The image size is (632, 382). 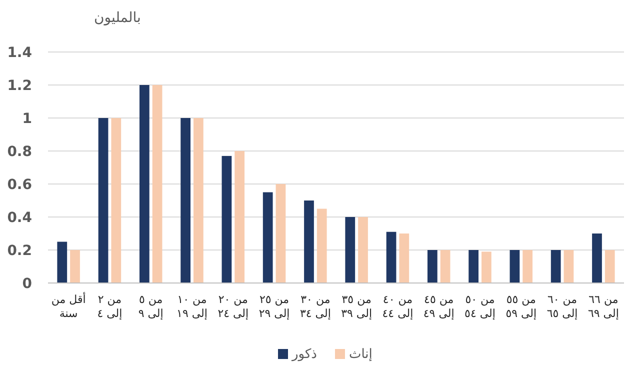 I want to click on y-tick-label: 1.2, so click(x=19, y=86).